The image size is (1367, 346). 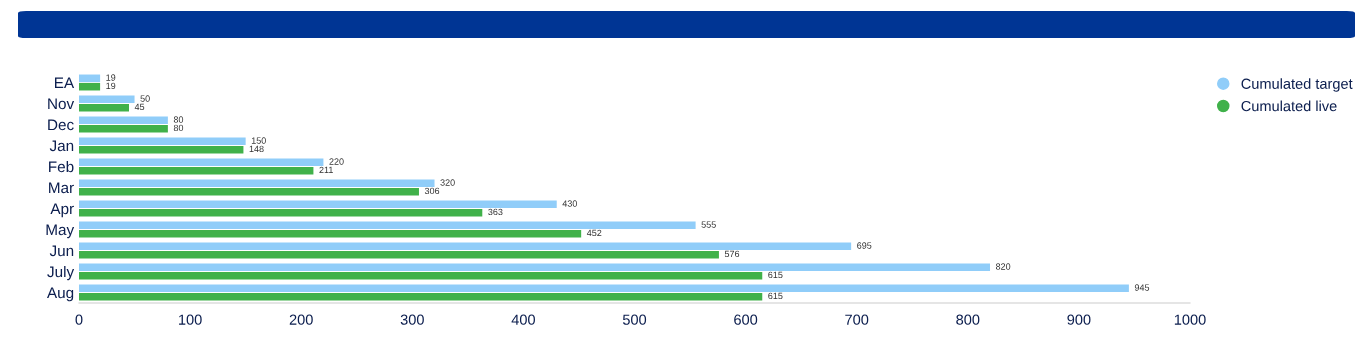 What do you see at coordinates (746, 319) in the screenshot?
I see `x-tick-label: 600` at bounding box center [746, 319].